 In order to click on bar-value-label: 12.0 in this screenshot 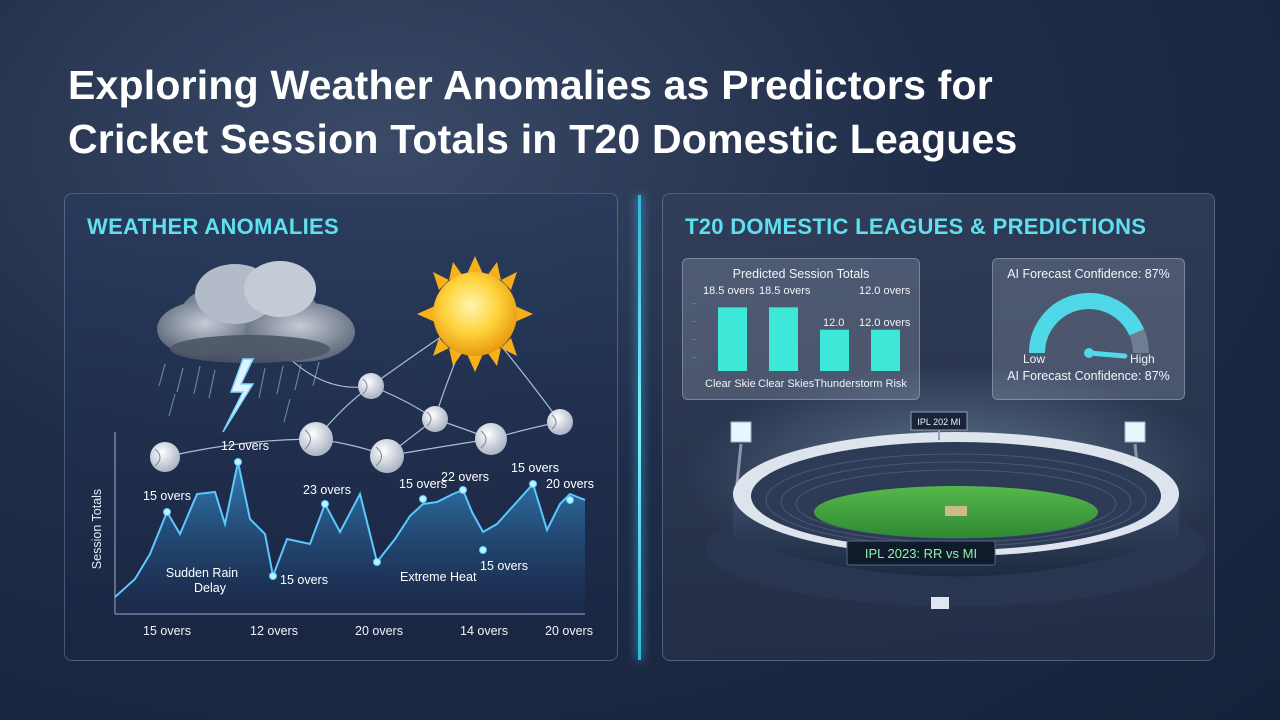, I will do `click(833, 323)`.